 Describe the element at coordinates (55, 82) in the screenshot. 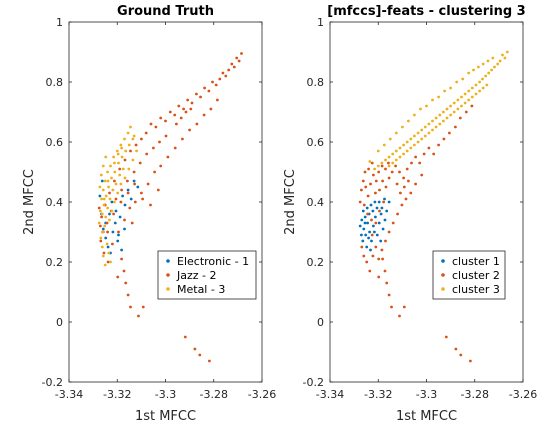

I see `y-tick-label: 0.8` at that location.